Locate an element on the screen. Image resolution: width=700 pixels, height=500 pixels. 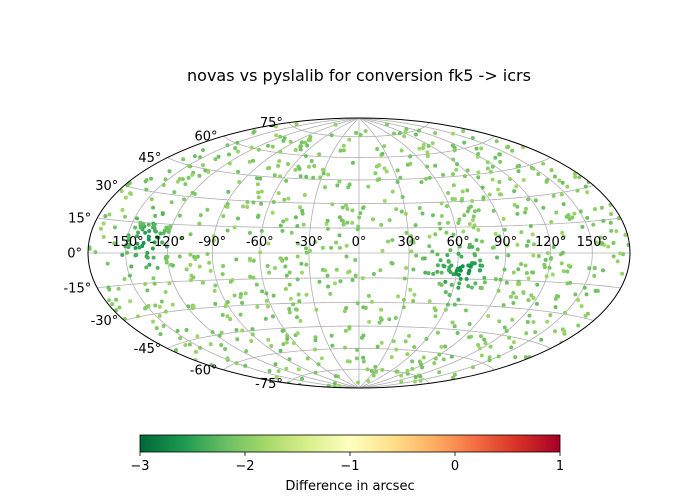
longitude-tick-label: -150° is located at coordinates (126, 242).